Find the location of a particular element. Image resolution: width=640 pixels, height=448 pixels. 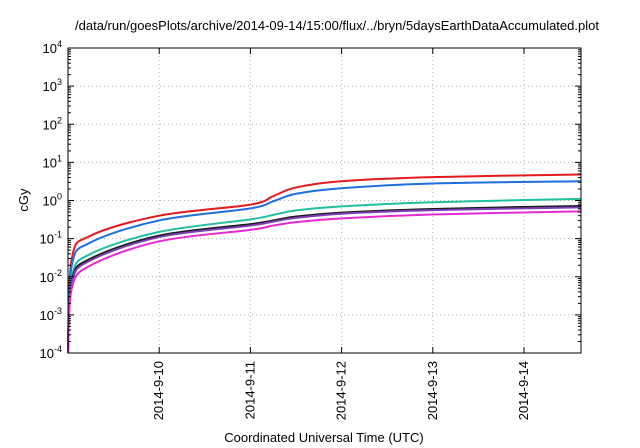

y-tick-label: 10⁻³ is located at coordinates (51, 314).